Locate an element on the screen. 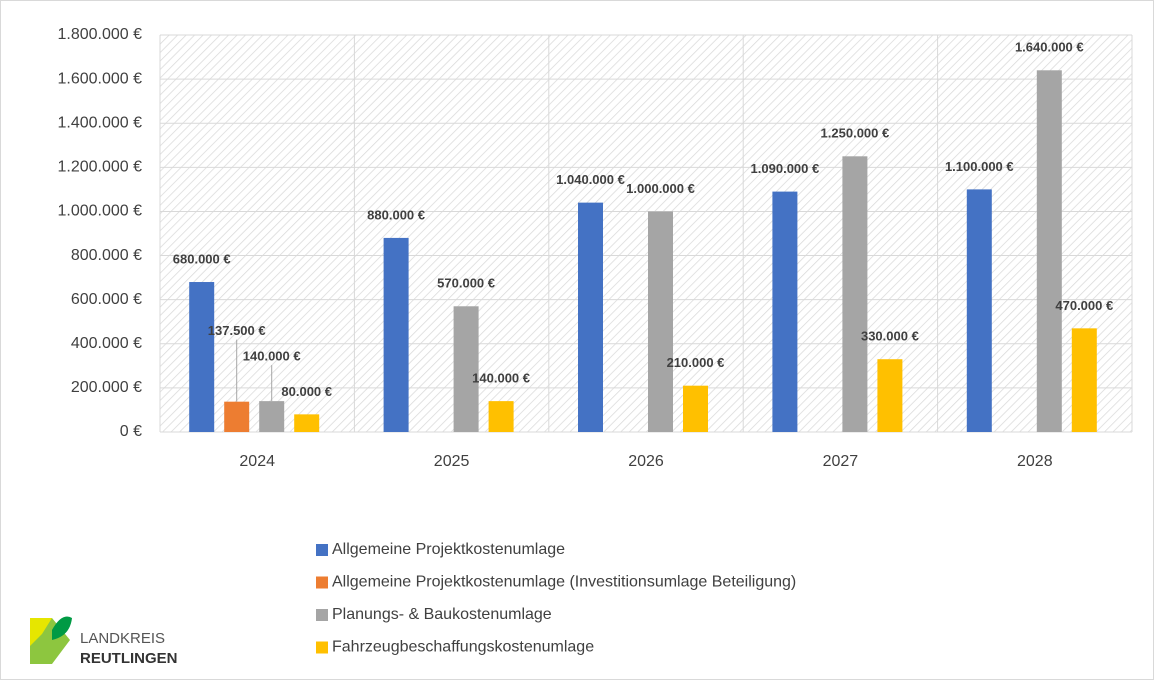 This screenshot has height=680, width=1154. data-label: 80.000 € is located at coordinates (306, 391).